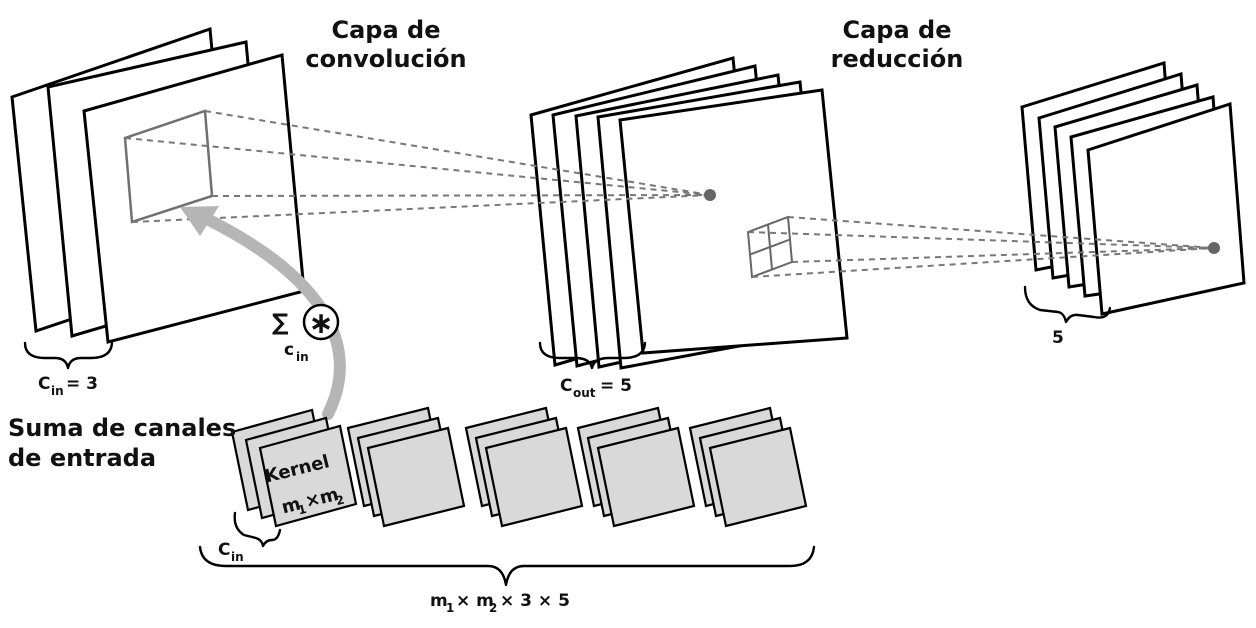 Image resolution: width=1256 pixels, height=628 pixels. Describe the element at coordinates (897, 30) in the screenshot. I see `pool-layer-title-1: Capa de` at that location.